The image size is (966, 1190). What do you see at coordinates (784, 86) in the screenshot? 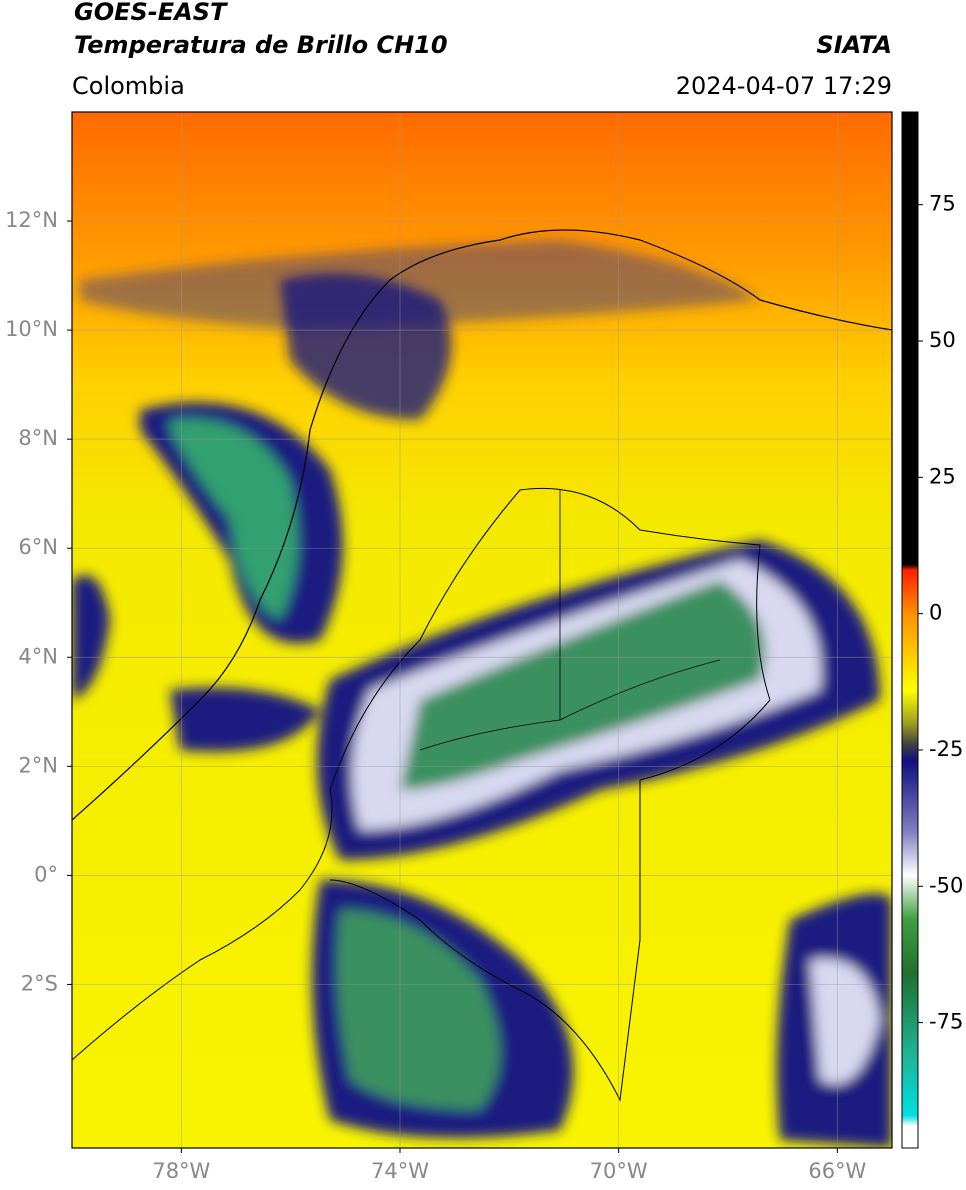
I see `datetime: 2024-04-07 17:29` at bounding box center [784, 86].